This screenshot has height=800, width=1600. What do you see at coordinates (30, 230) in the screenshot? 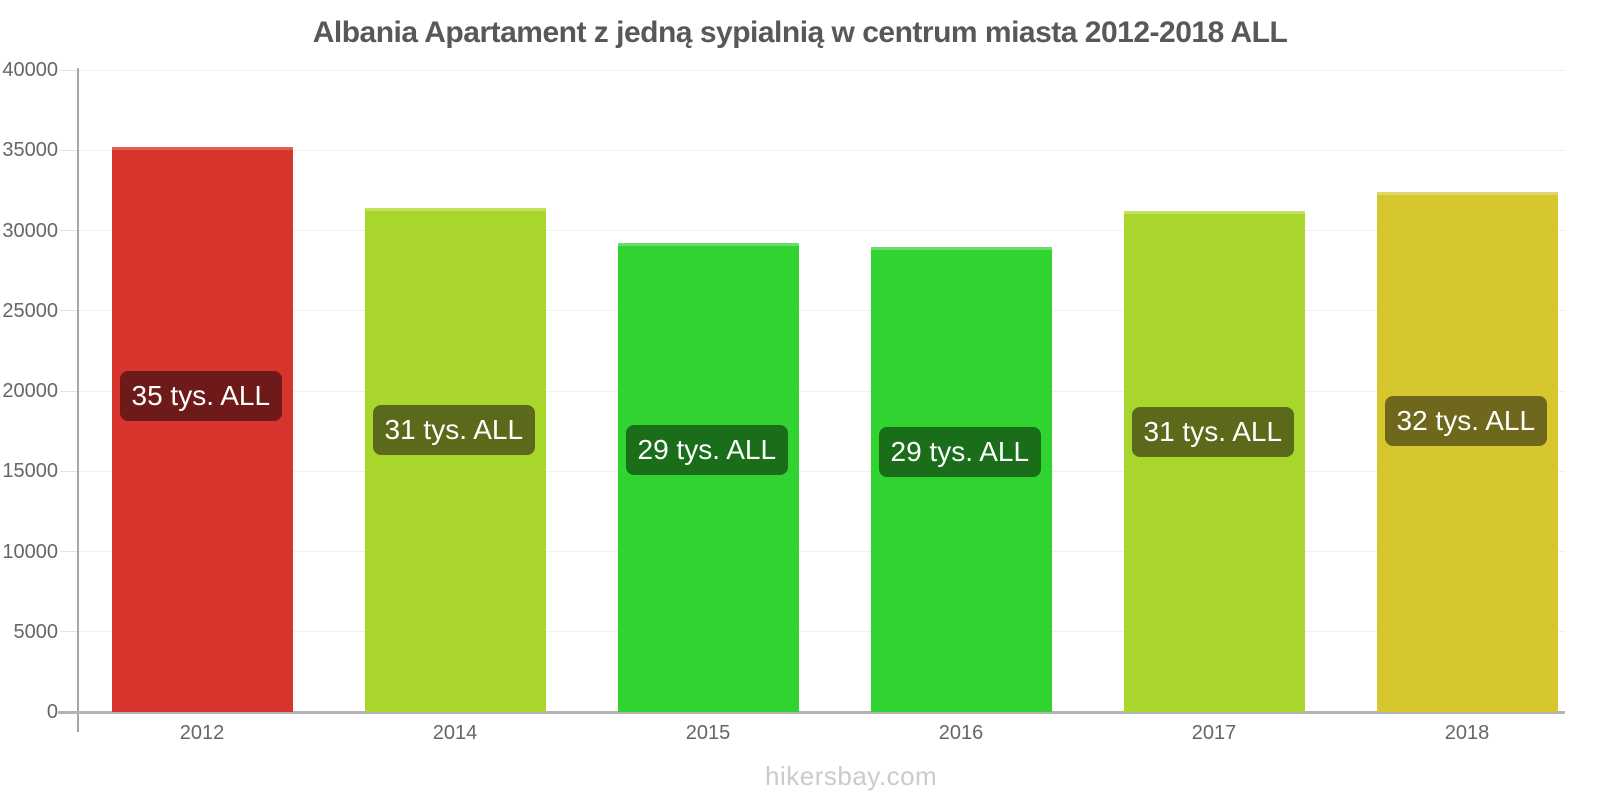
I see `y-axis-tick-label: 30000` at bounding box center [30, 230].